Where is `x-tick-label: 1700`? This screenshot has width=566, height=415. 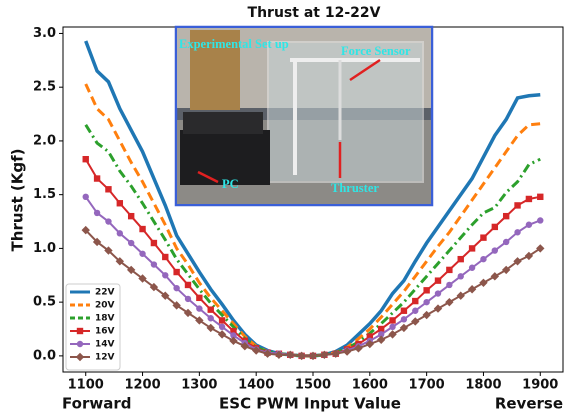
x-tick-label: 1700 is located at coordinates (427, 385).